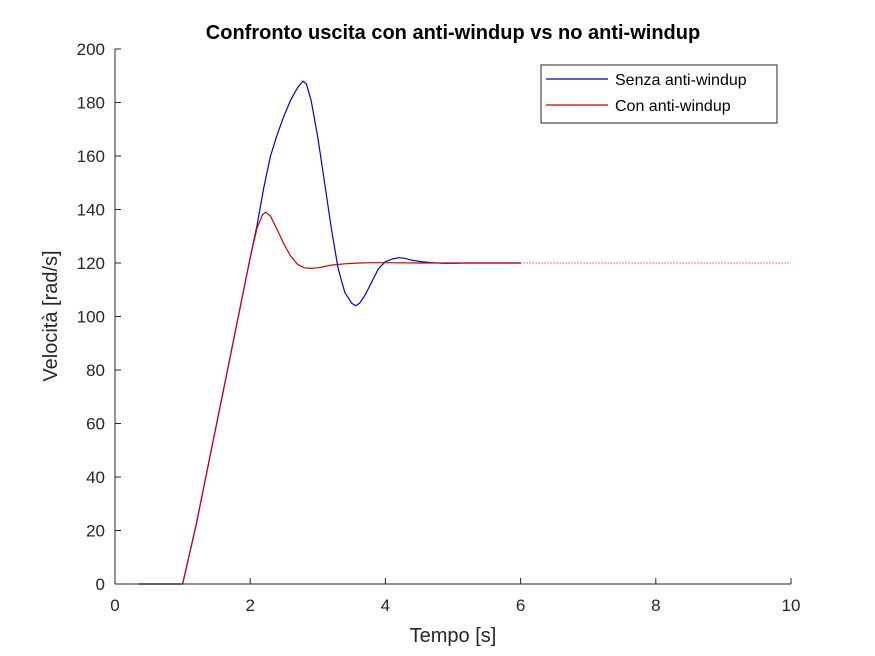  Describe the element at coordinates (91, 156) in the screenshot. I see `y-tick-label: 160` at that location.